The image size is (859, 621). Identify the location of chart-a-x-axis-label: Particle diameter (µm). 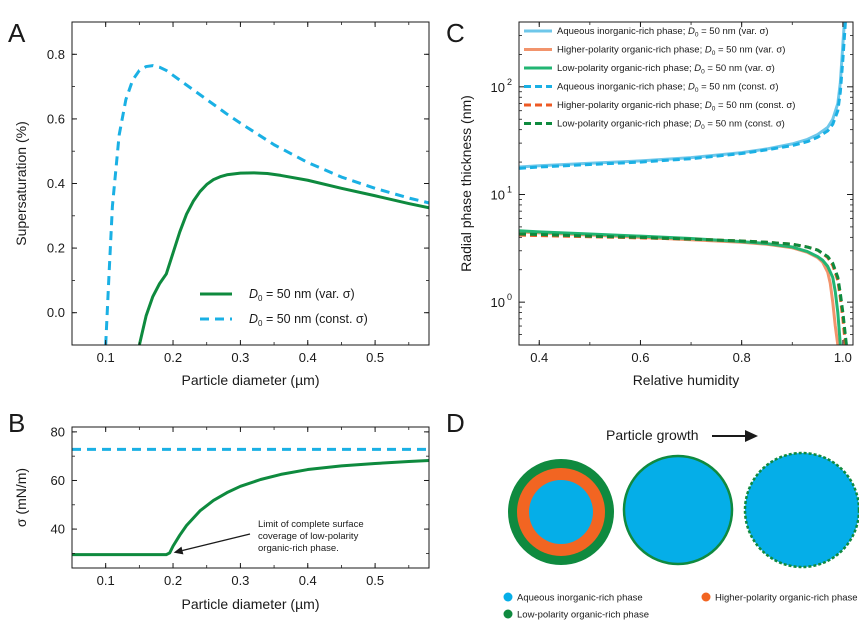
(251, 380).